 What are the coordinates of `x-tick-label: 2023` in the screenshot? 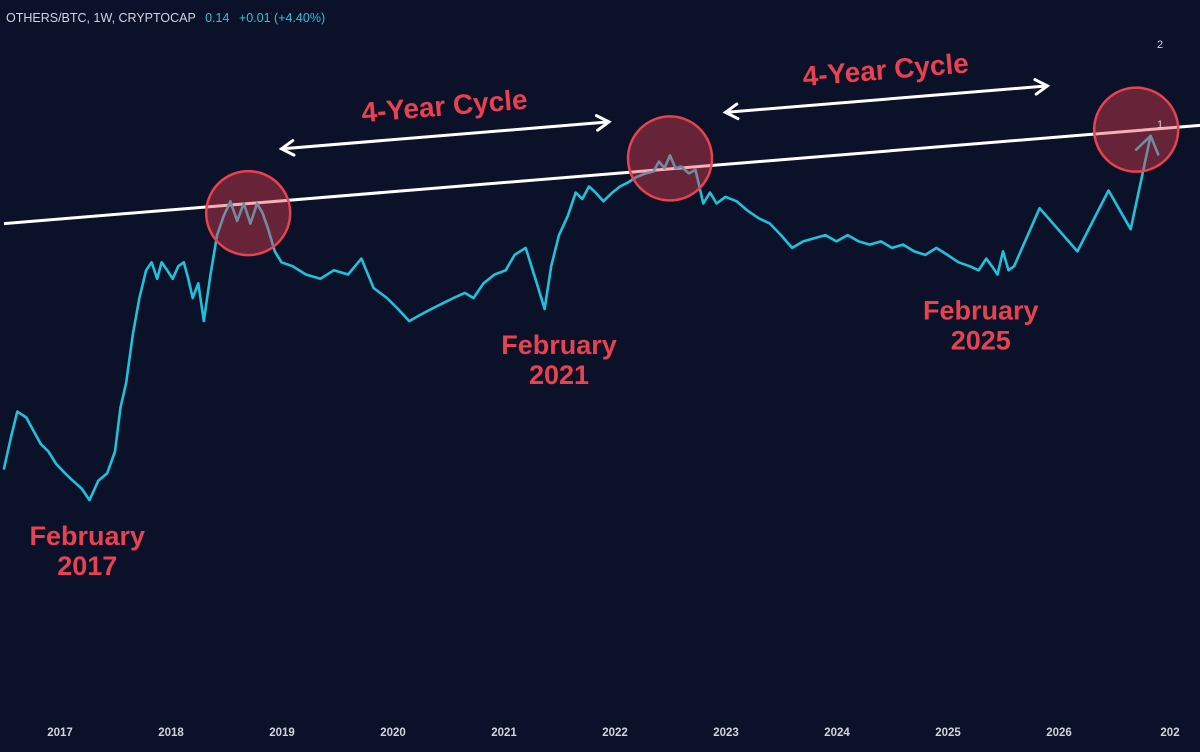 It's located at (726, 733).